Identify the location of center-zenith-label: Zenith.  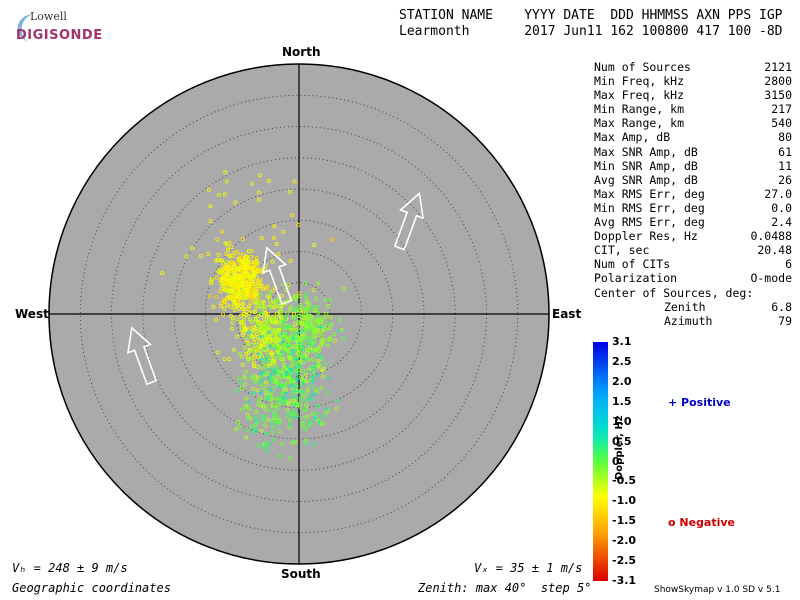
(685, 306).